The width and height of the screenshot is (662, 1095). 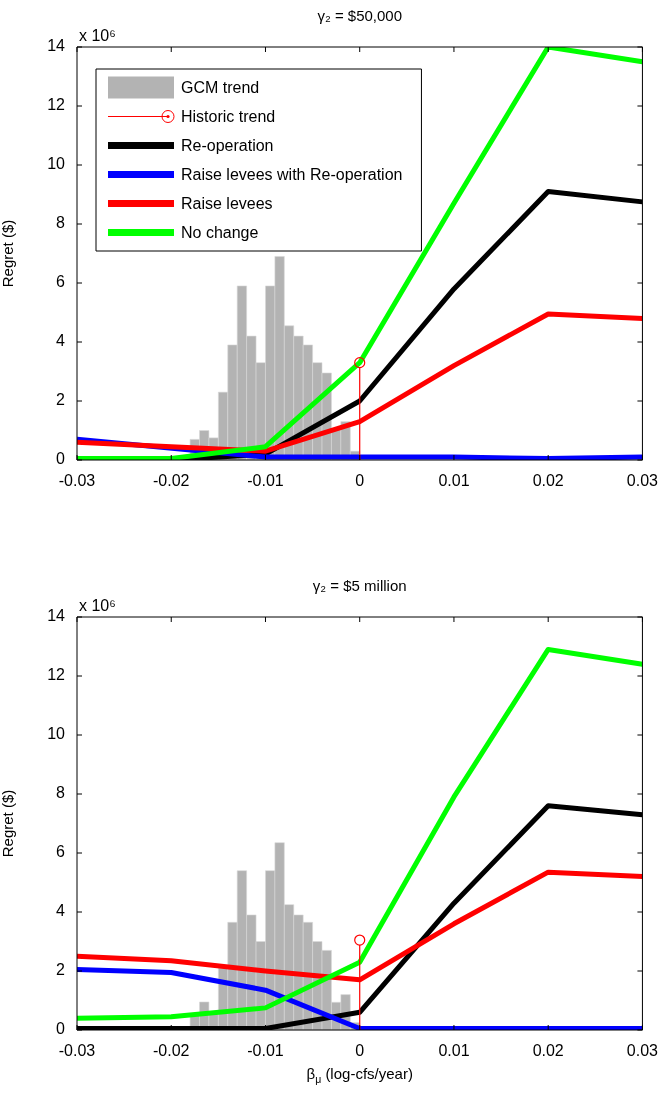 What do you see at coordinates (292, 174) in the screenshot?
I see `legend-label: Raise levees with Re-operation` at bounding box center [292, 174].